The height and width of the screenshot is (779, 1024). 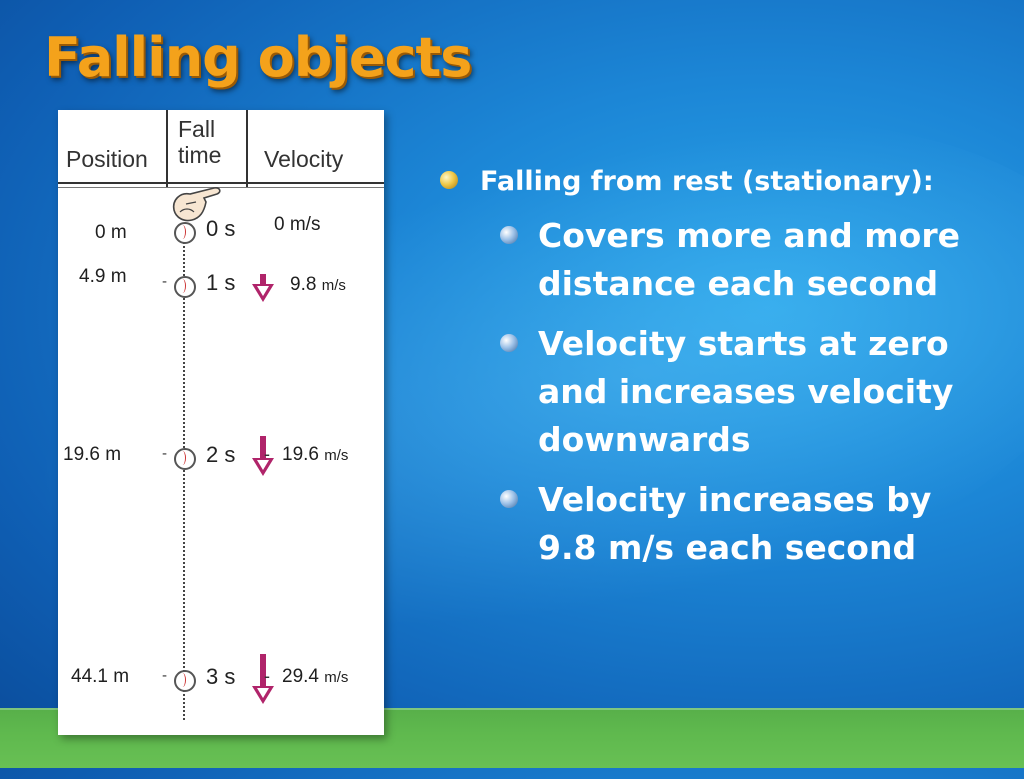 I want to click on row-3s: 44.1 m - 3 s - 29.4 m/s, so click(x=221, y=679).